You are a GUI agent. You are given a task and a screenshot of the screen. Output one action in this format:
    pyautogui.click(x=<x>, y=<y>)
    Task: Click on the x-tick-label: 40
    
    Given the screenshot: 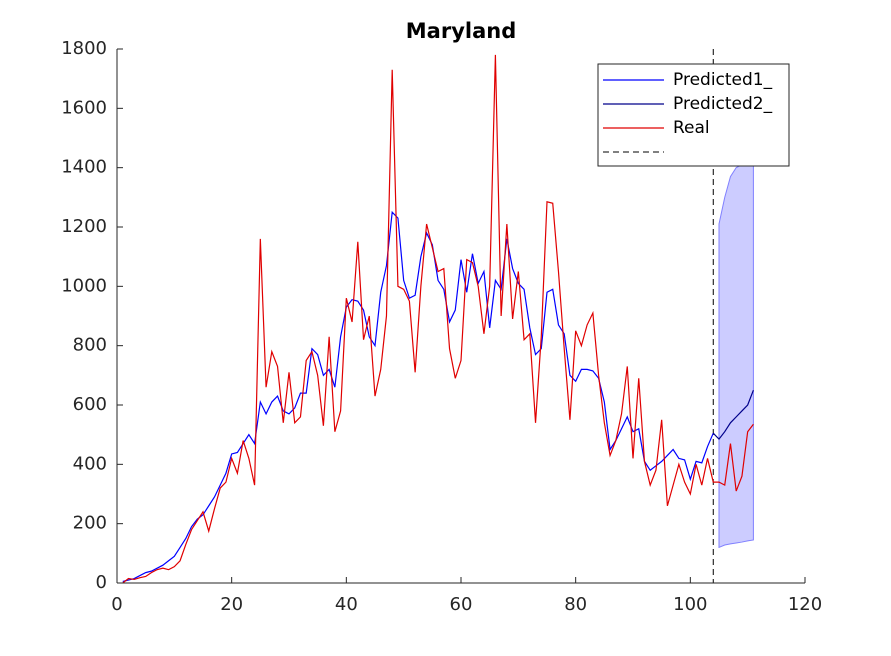 What is the action you would take?
    pyautogui.click(x=346, y=604)
    